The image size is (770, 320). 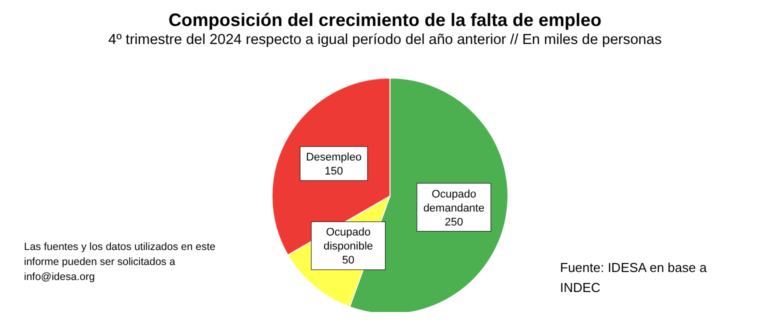 What do you see at coordinates (333, 172) in the screenshot?
I see `data-label: 150` at bounding box center [333, 172].